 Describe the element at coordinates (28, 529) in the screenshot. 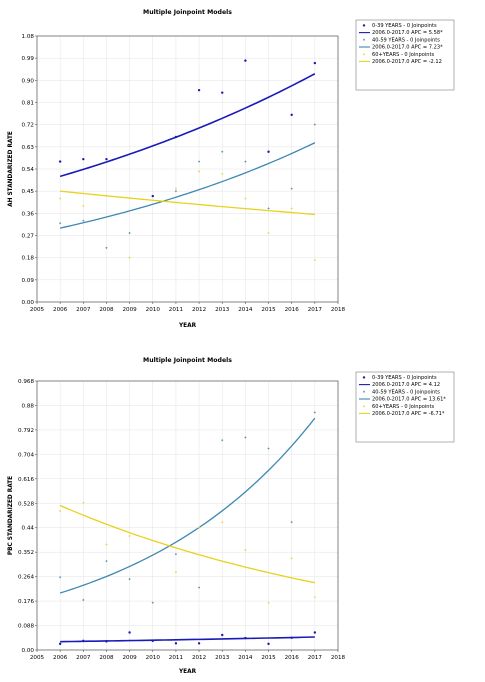

I see `y-tick-label: 0.44` at that location.